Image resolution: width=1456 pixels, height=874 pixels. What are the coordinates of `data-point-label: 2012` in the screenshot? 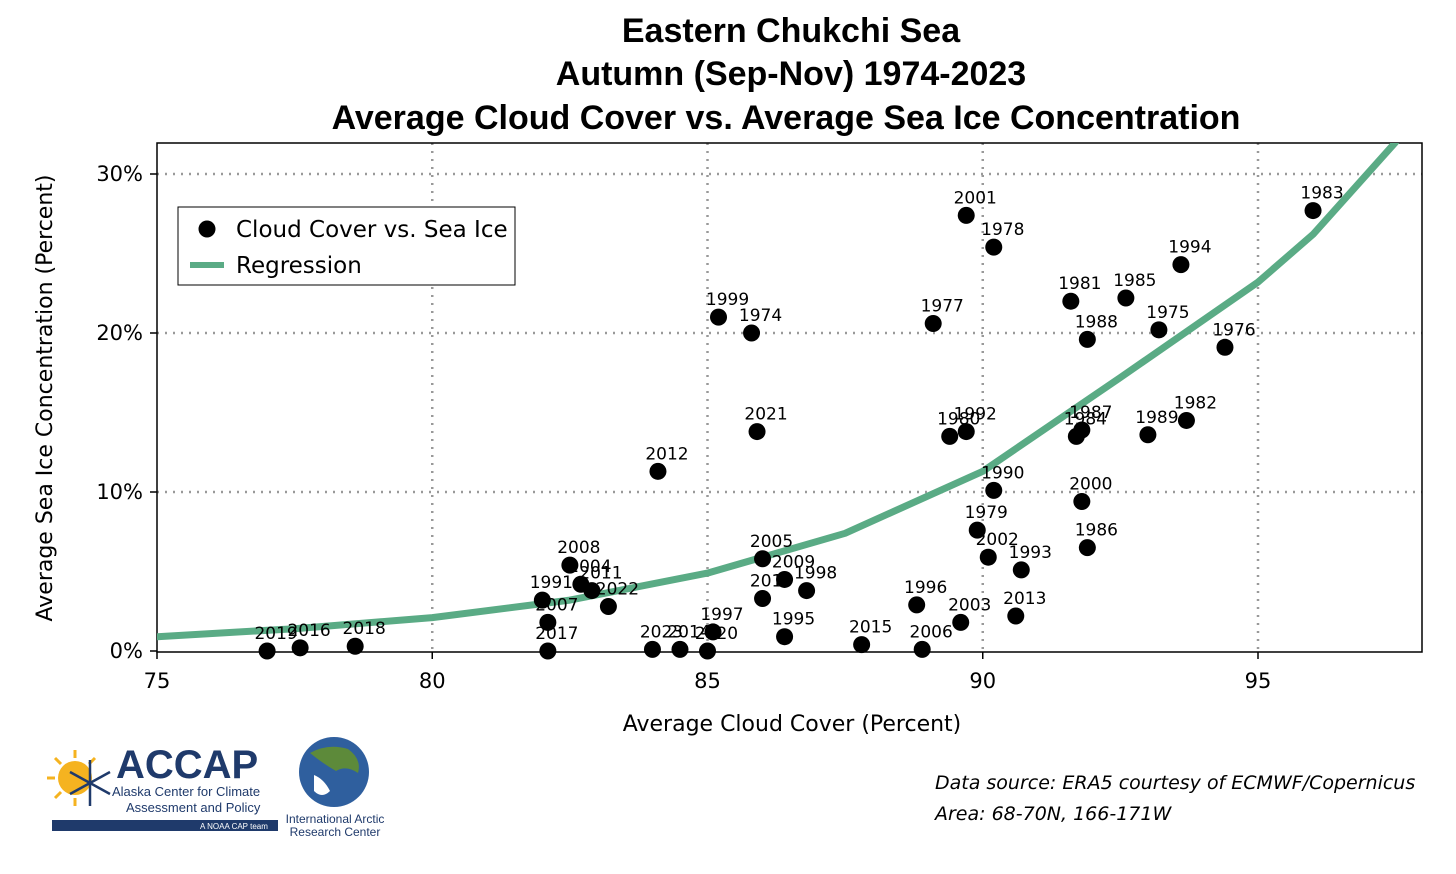 It's located at (666, 454).